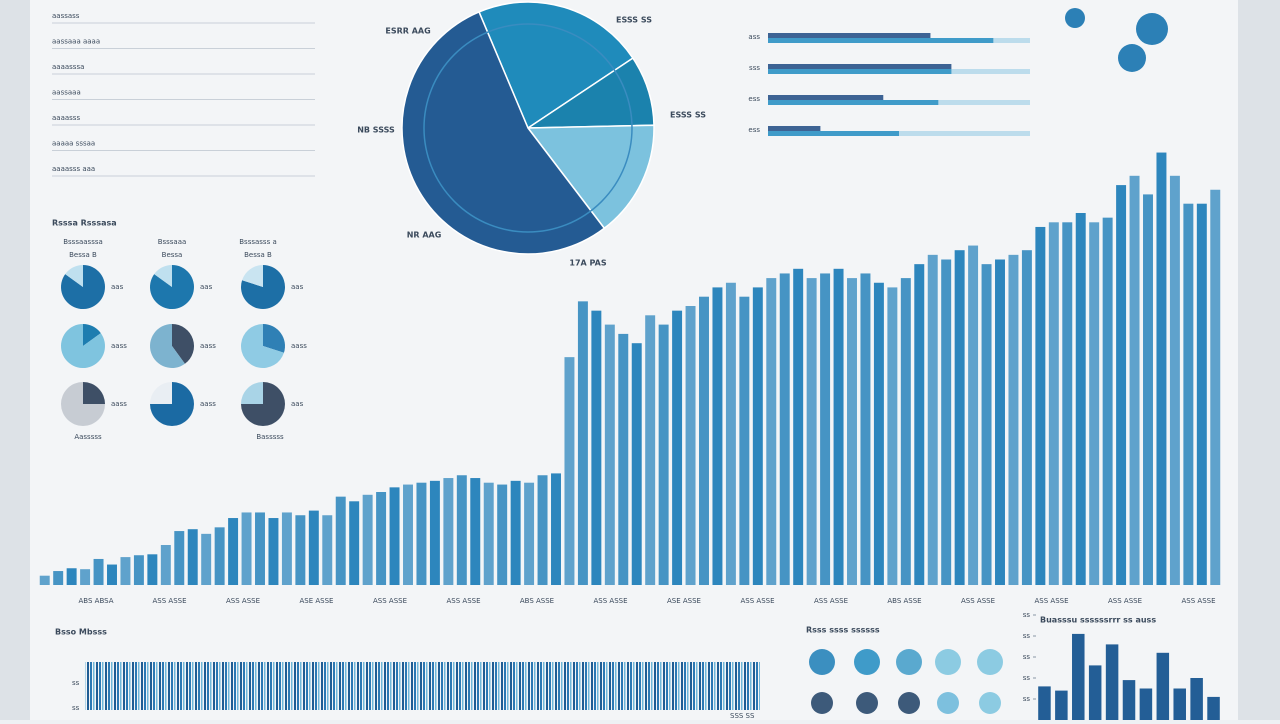  Describe the element at coordinates (270, 437) in the screenshot. I see `footer-label: Basssss` at that location.